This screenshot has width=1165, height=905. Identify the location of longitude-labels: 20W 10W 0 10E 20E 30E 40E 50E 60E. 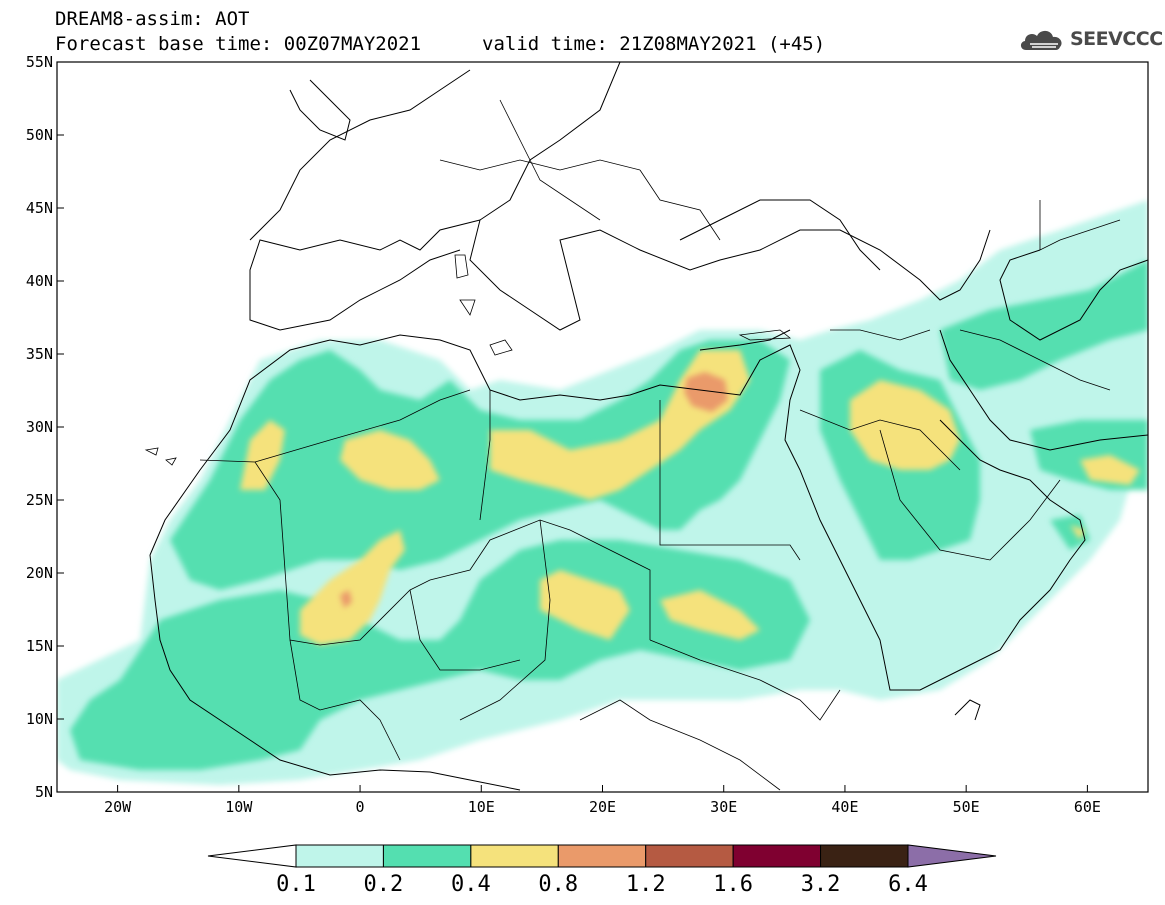
(602, 800).